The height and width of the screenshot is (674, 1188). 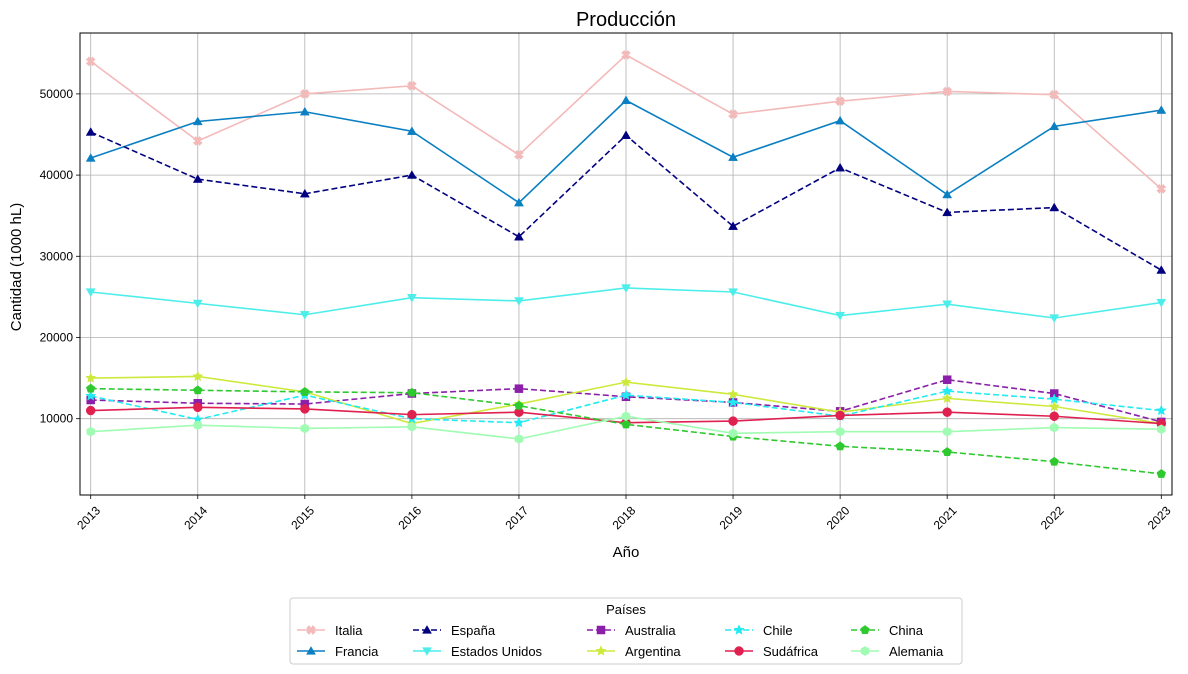 What do you see at coordinates (897, 651) in the screenshot?
I see `legend-item: Alemania` at bounding box center [897, 651].